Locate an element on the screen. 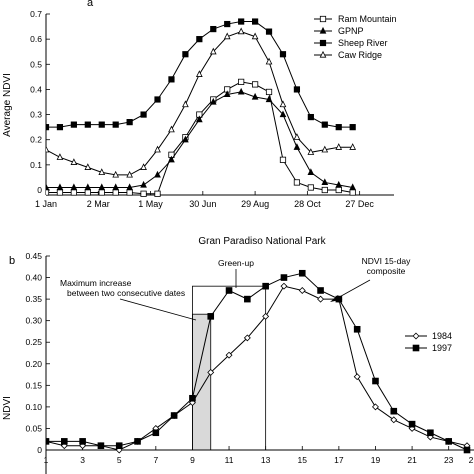 This screenshot has height=474, width=474. x-tick-label: 15 is located at coordinates (303, 460).